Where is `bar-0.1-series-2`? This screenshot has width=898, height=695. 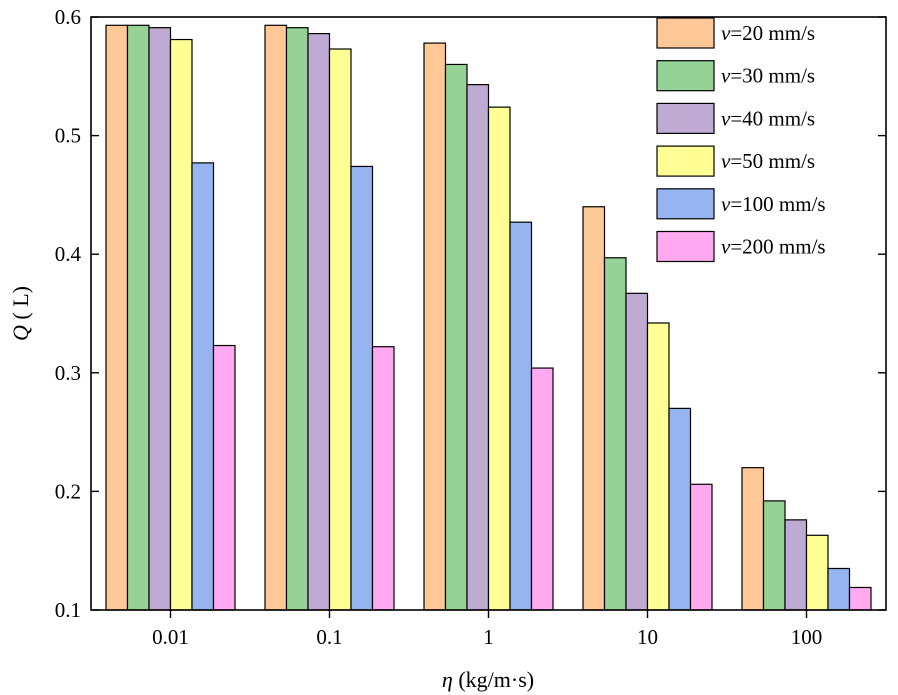
bar-0.1-series-2 is located at coordinates (319, 321).